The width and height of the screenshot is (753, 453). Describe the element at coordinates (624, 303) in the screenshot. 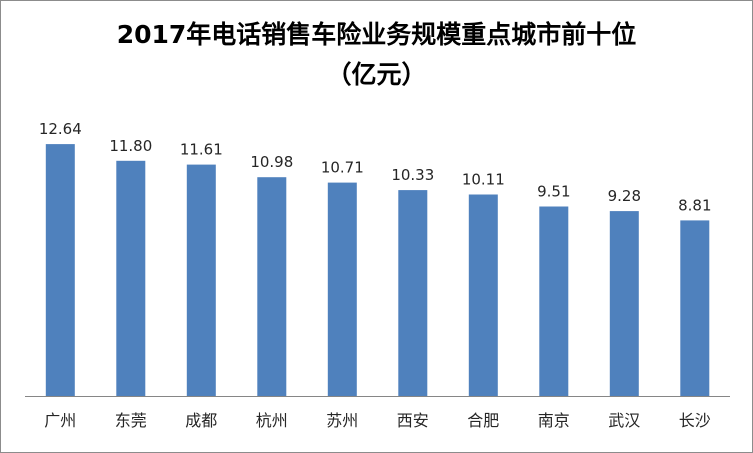

I see `bar-武汉` at that location.